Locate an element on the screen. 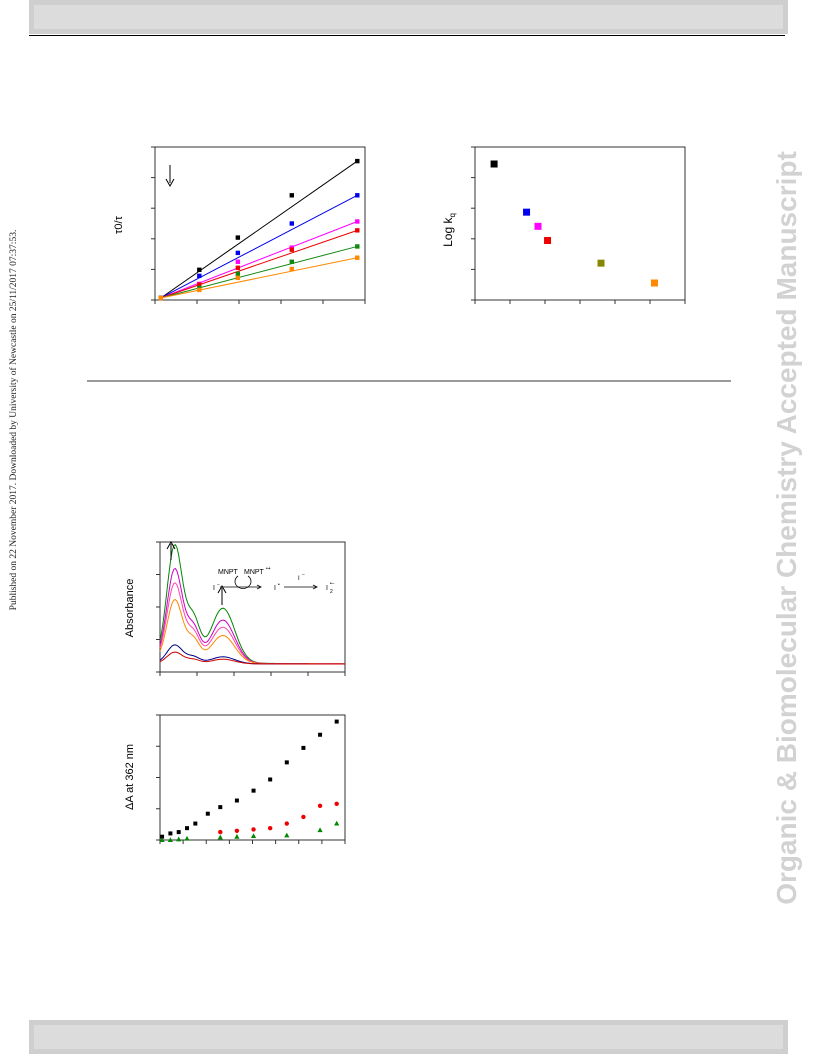  log-kq-chart: Log kq is located at coordinates (563, 225).